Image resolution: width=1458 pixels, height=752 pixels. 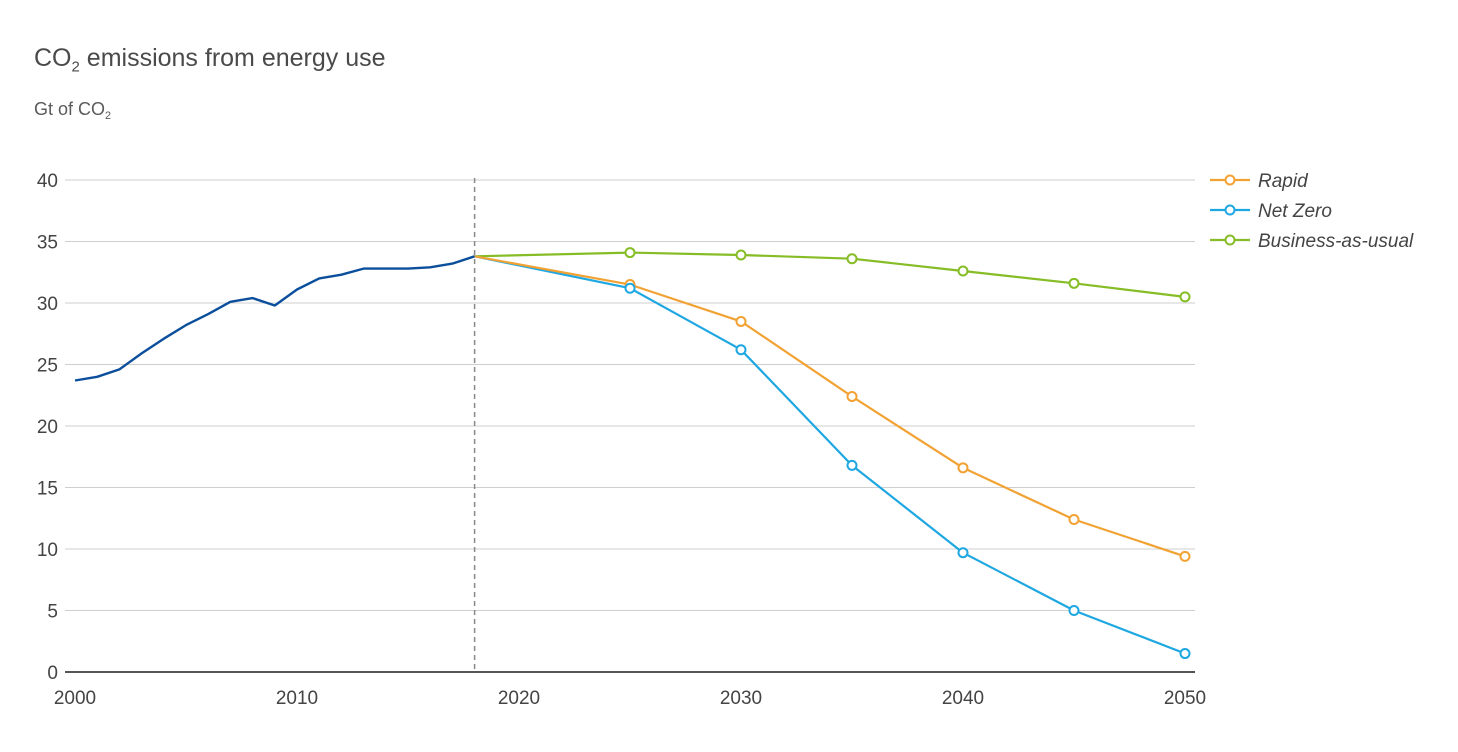 I want to click on y-tick-label: 5, so click(x=52, y=612).